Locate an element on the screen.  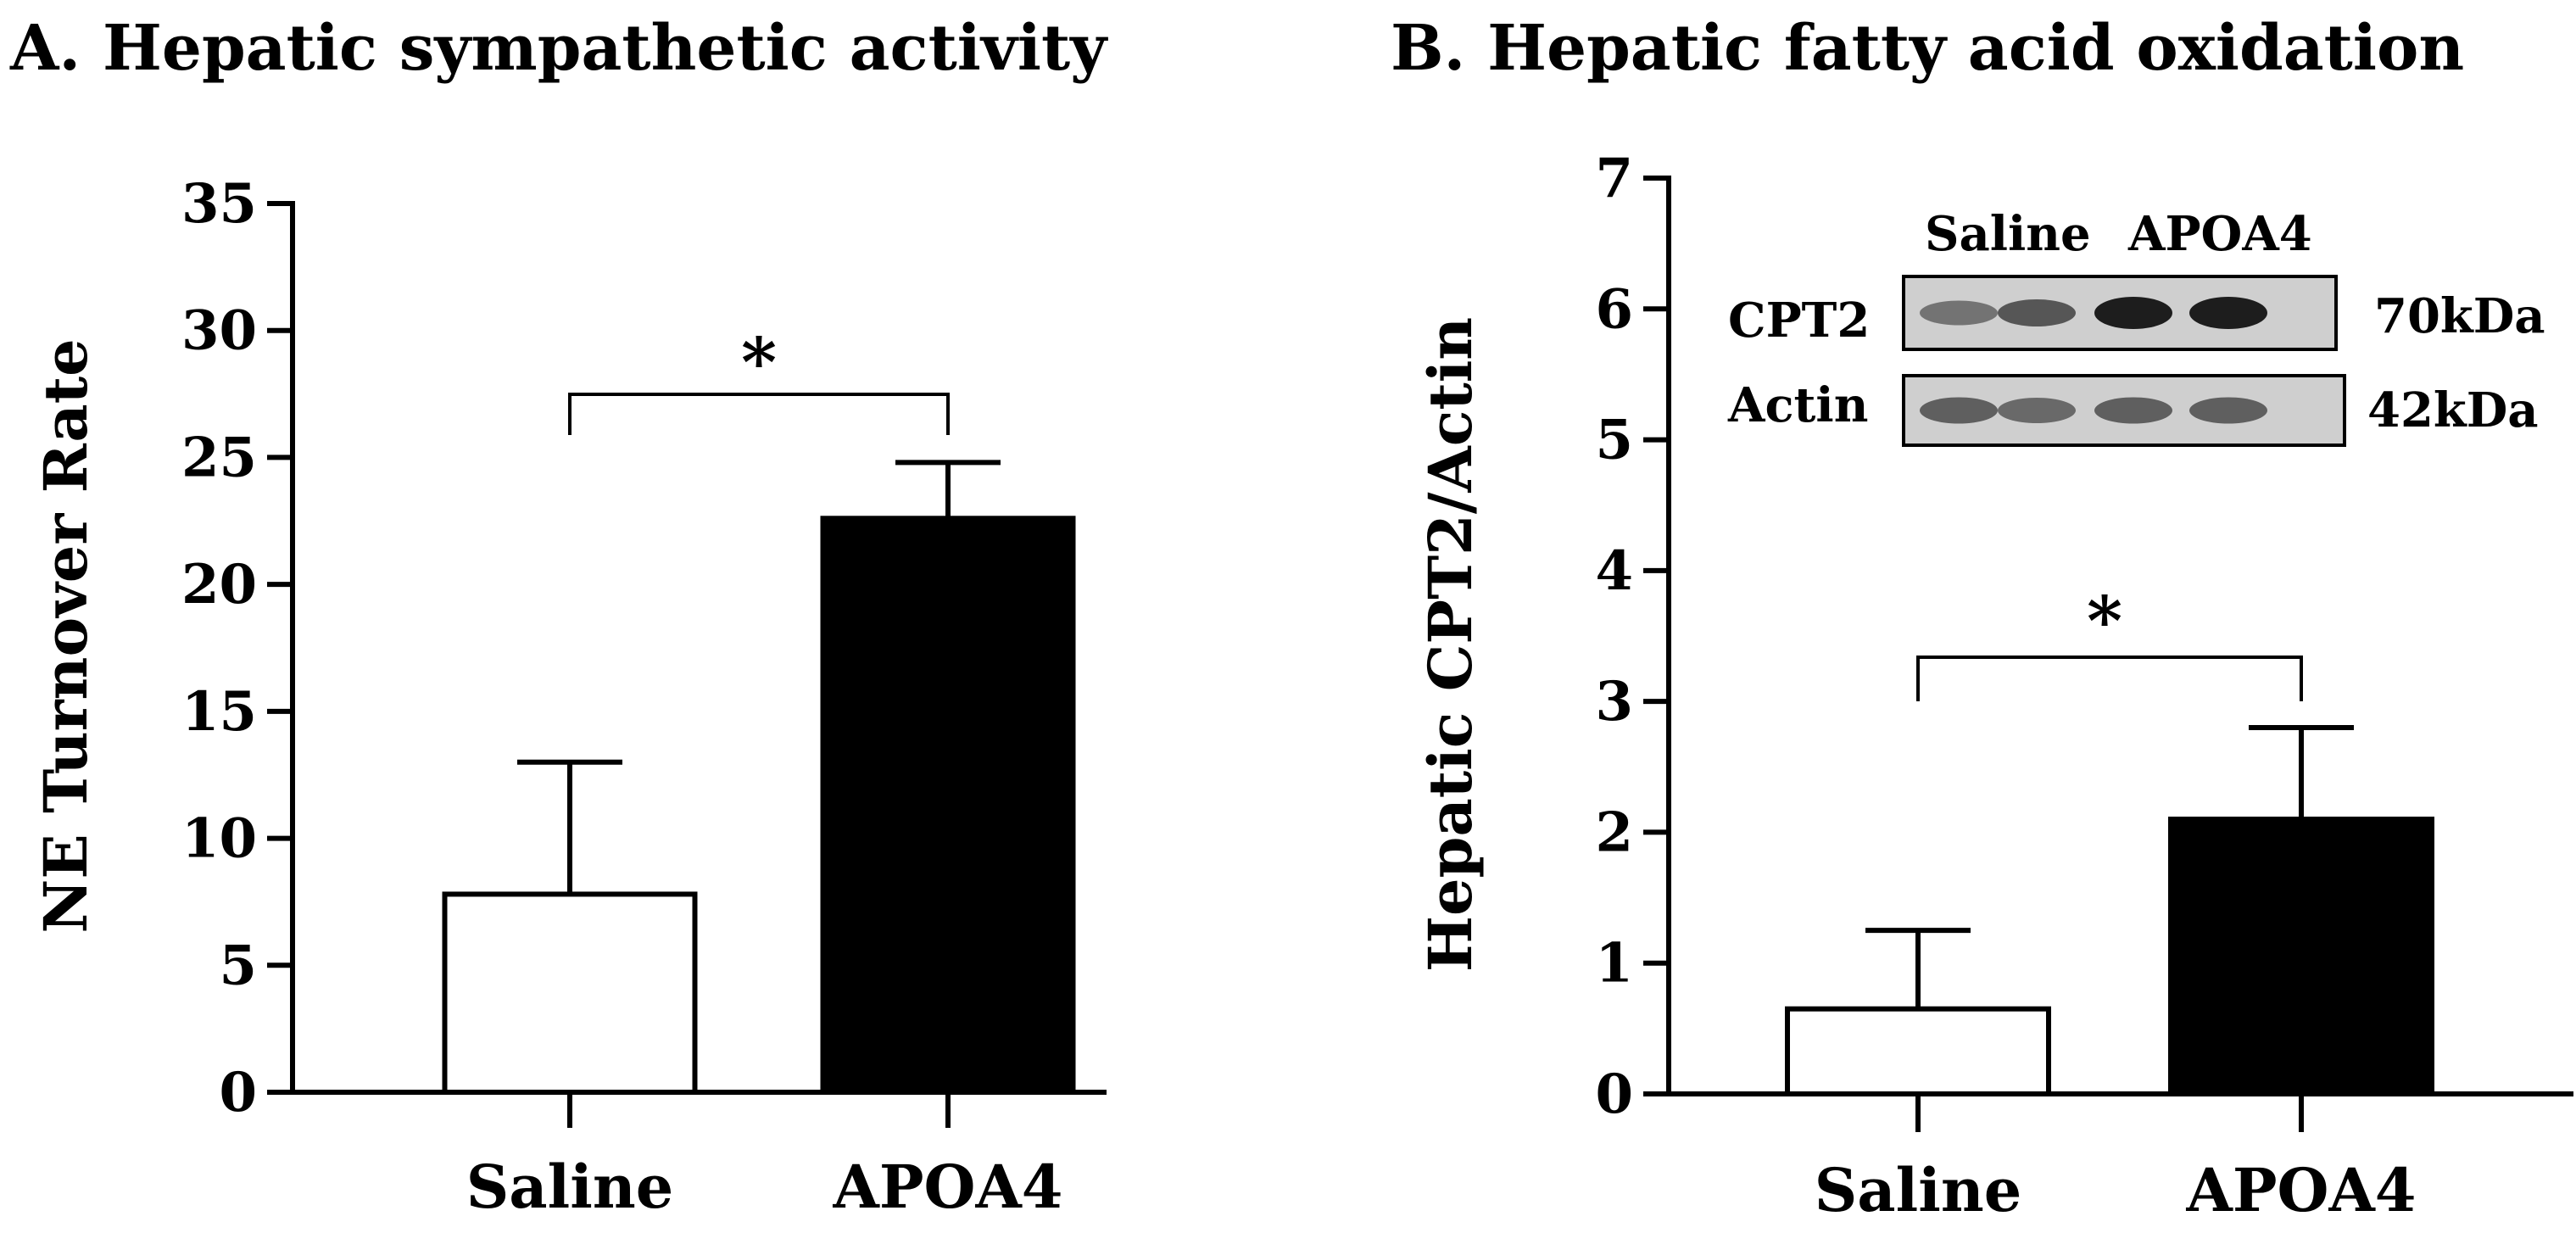
panel-a-y-tick-label: 35 is located at coordinates (219, 204).